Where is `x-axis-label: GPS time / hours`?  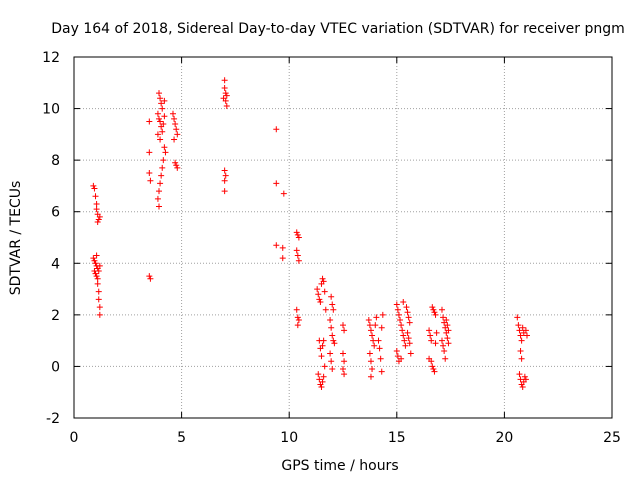
x-axis-label: GPS time / hours is located at coordinates (339, 466).